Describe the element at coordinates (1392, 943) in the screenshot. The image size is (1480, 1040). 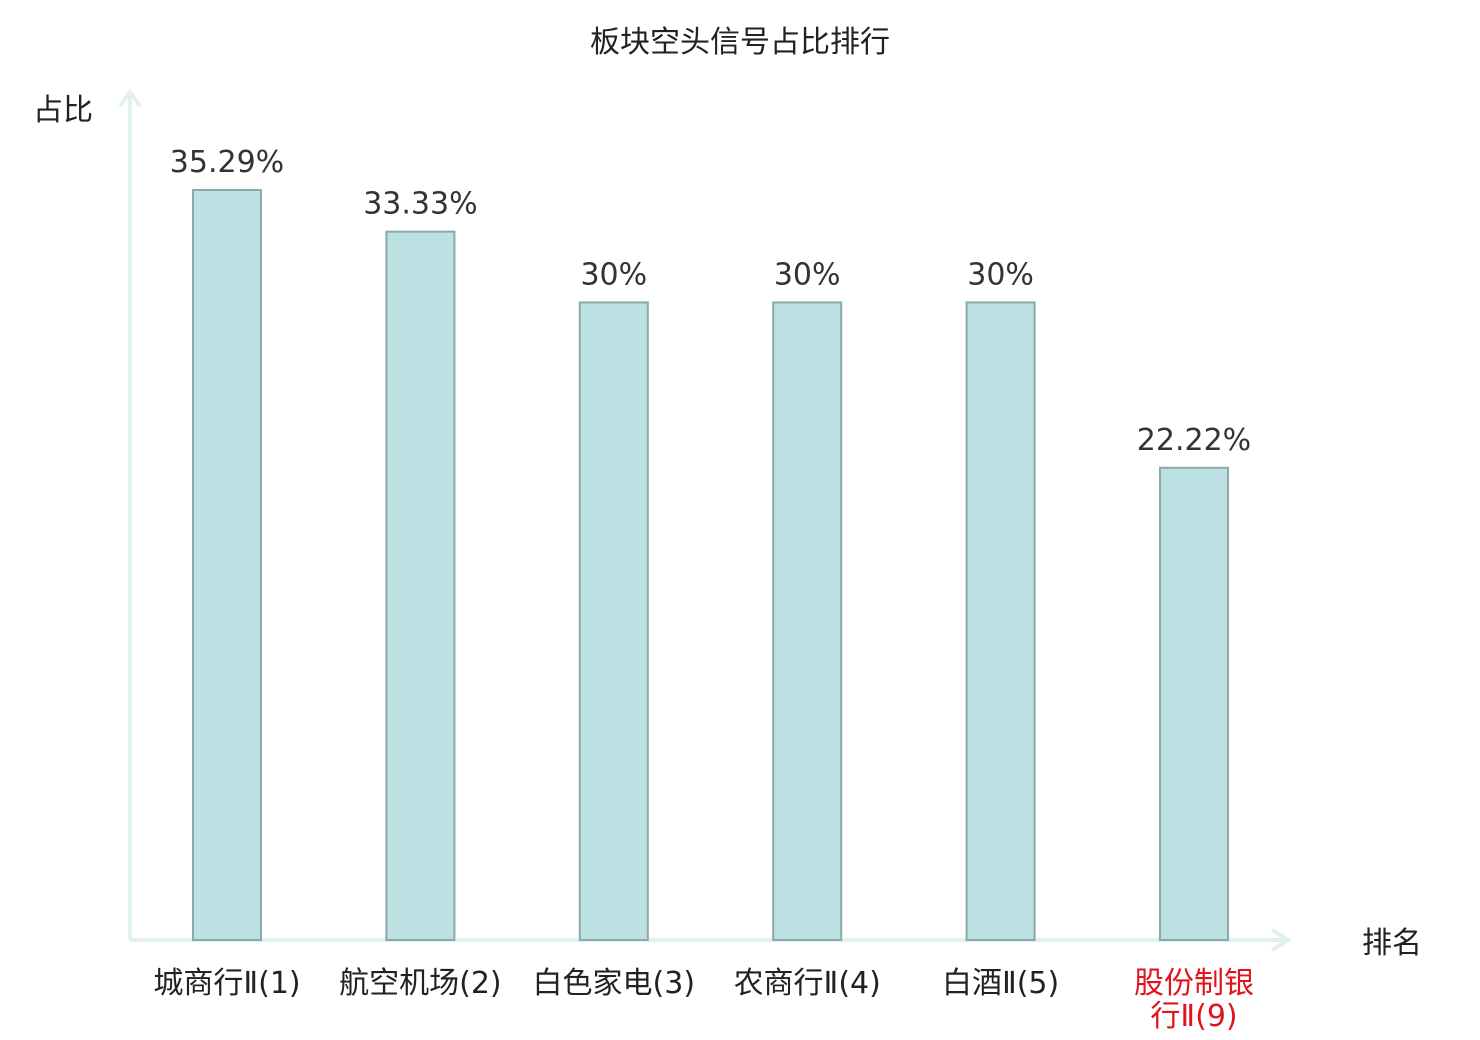
I see `x-axis-title: 排名` at that location.